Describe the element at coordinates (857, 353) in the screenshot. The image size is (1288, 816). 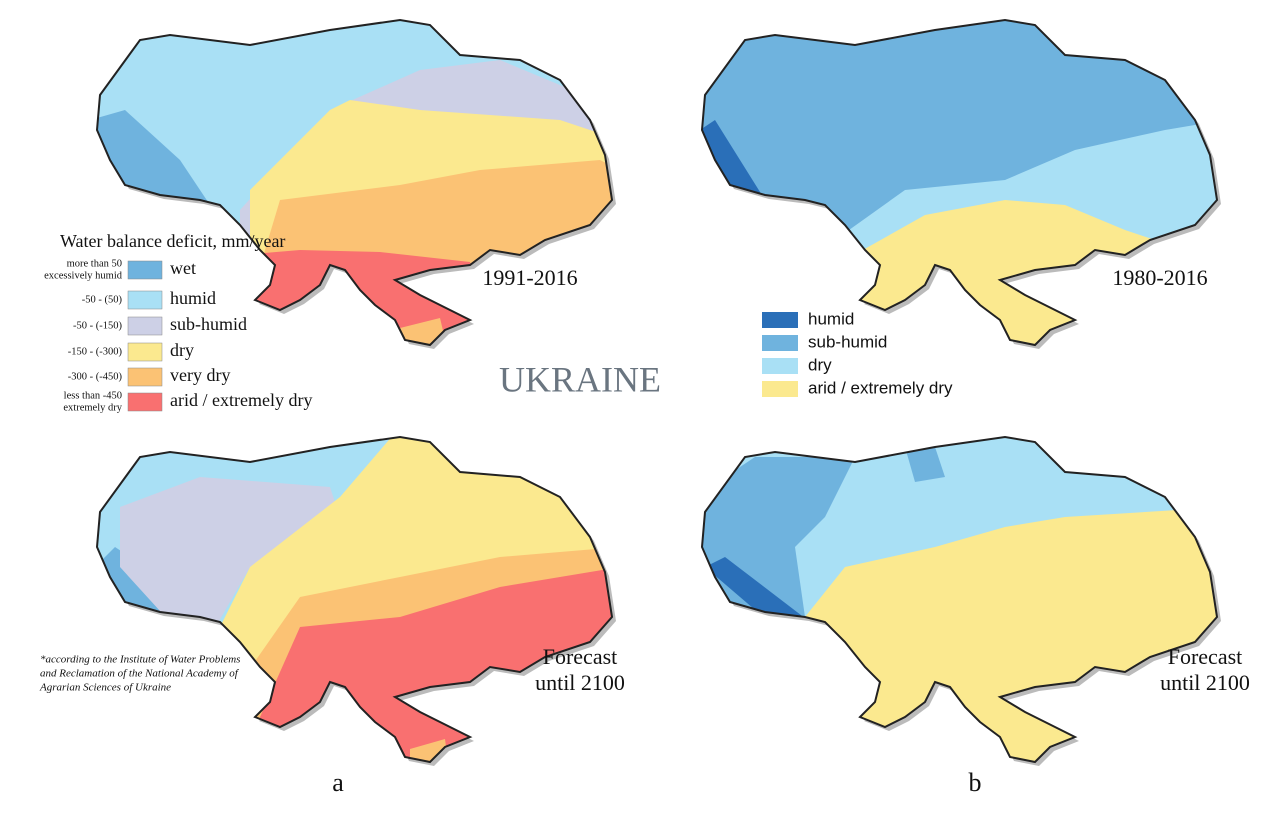
I see `legend-right: humid sub-humid dry arid / extremely dry` at that location.